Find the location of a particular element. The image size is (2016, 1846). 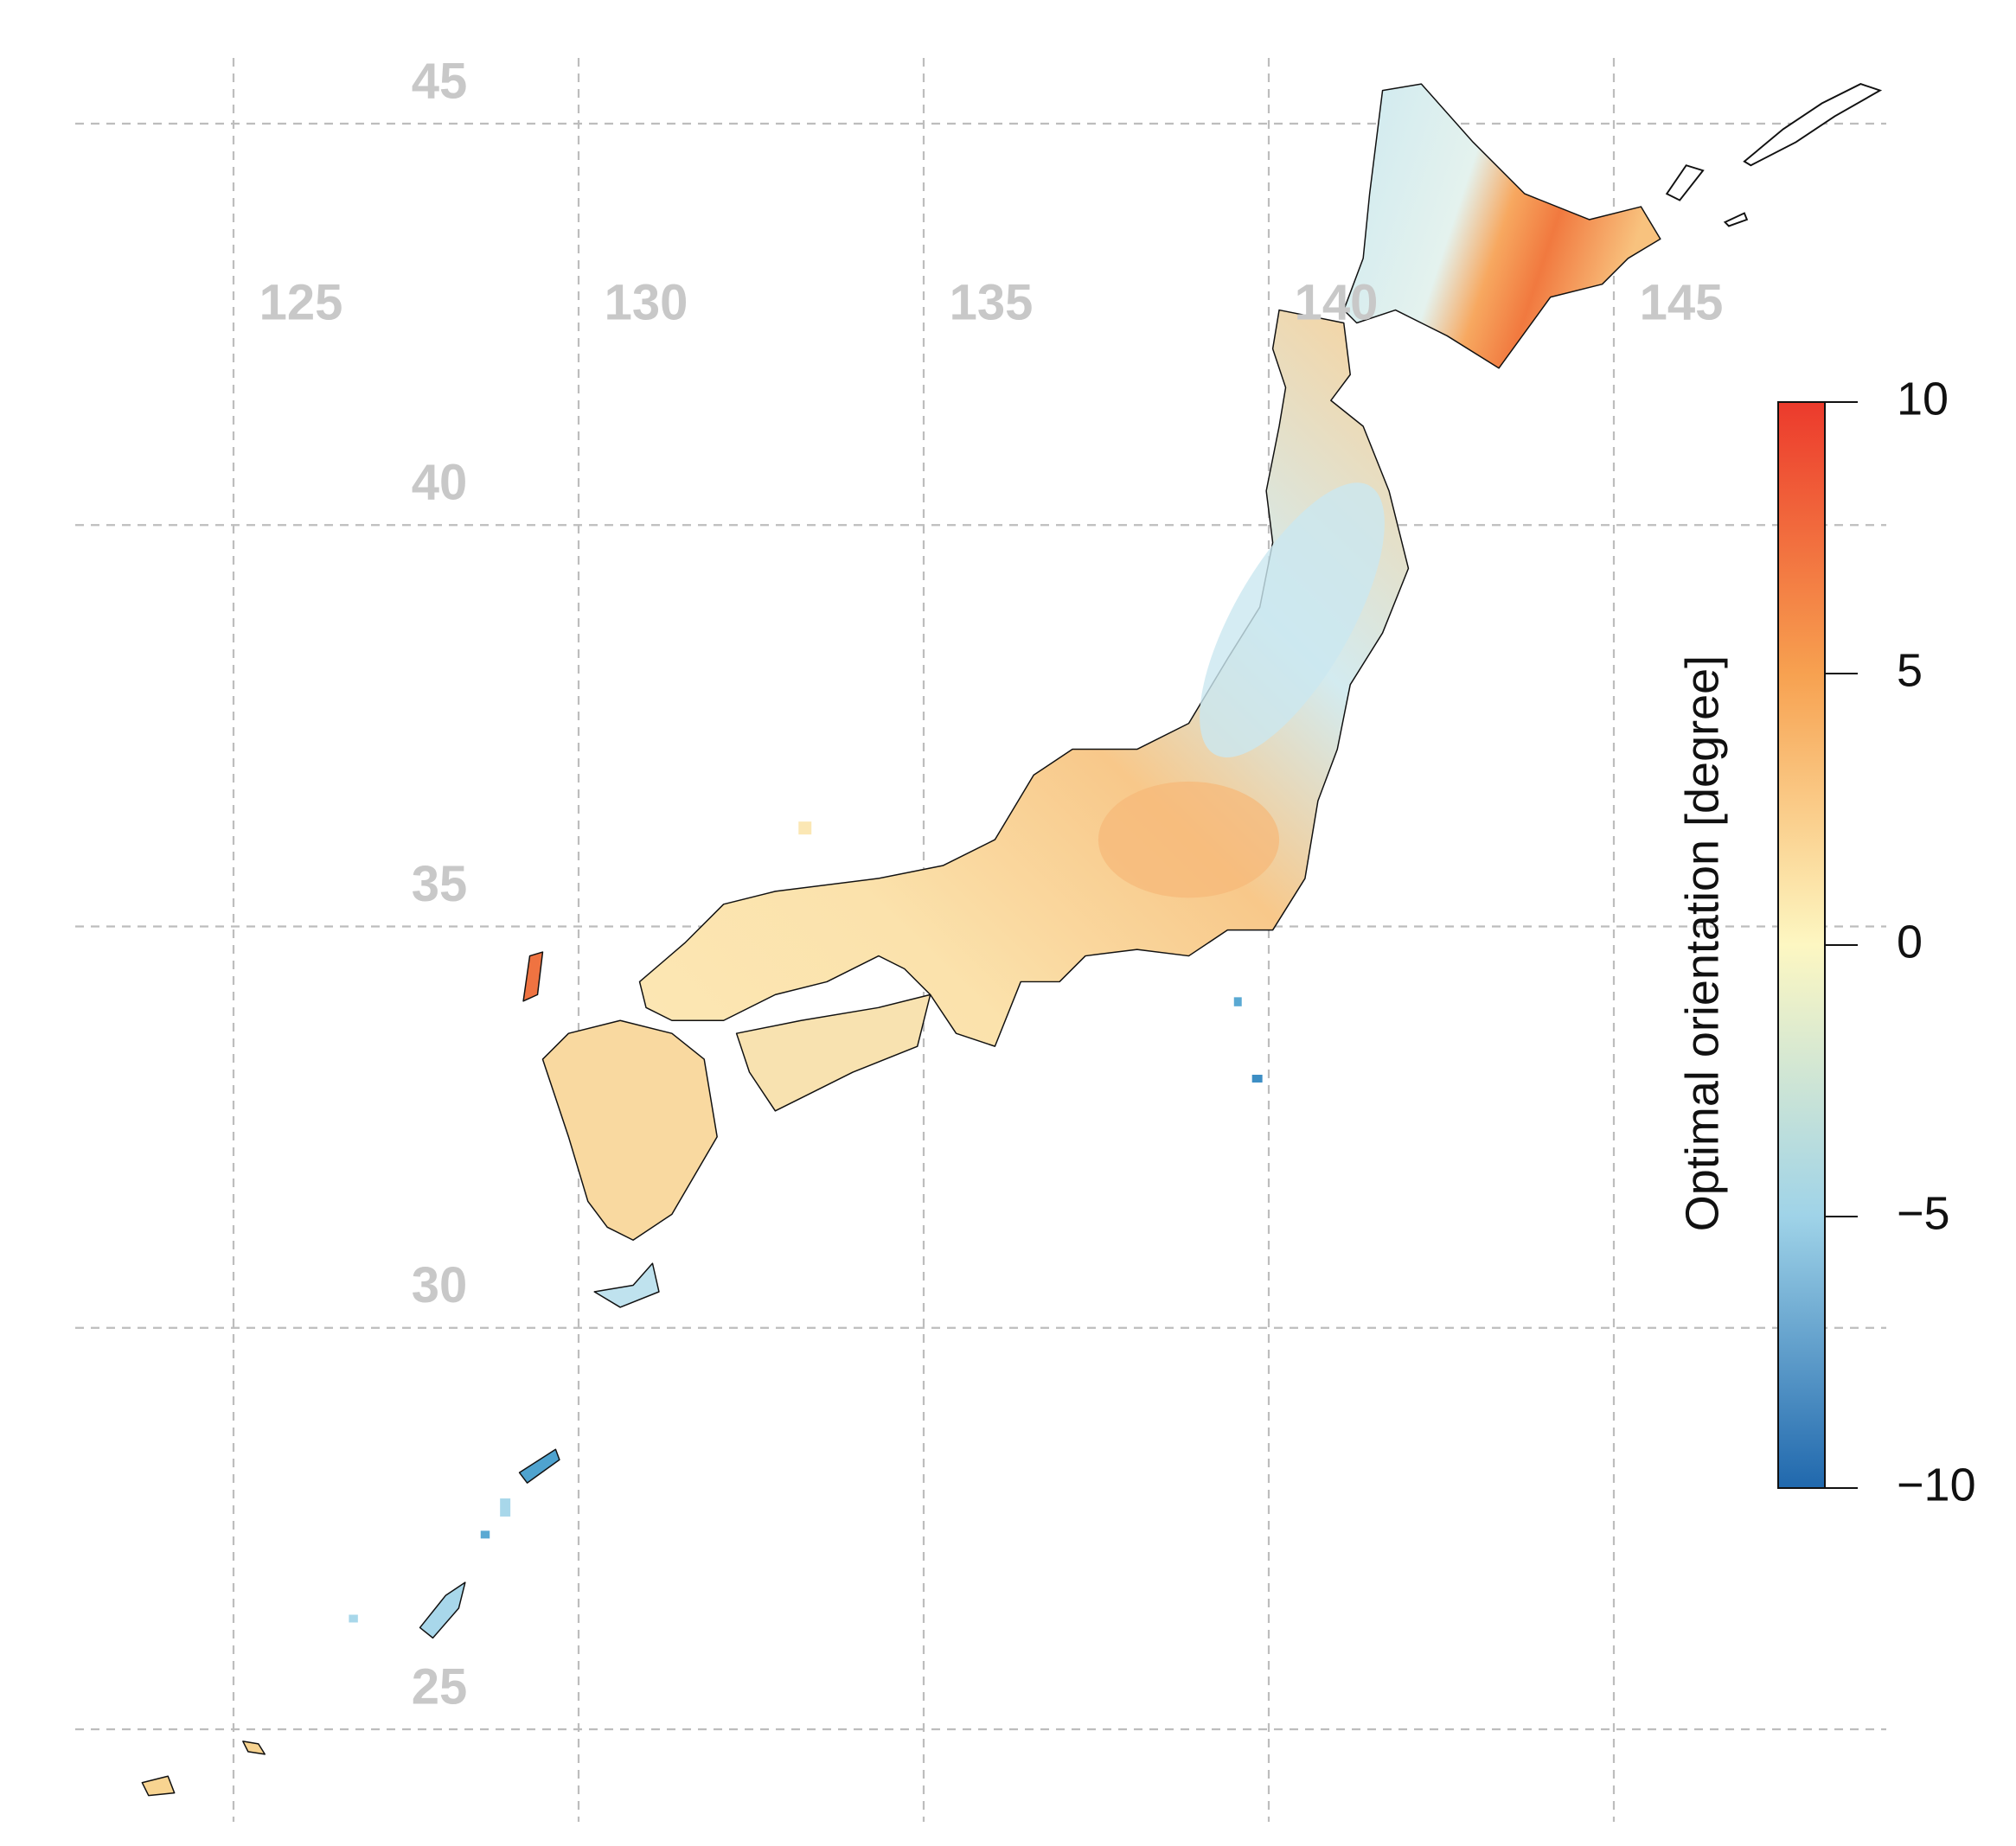

colorbar is located at coordinates (1801, 945).